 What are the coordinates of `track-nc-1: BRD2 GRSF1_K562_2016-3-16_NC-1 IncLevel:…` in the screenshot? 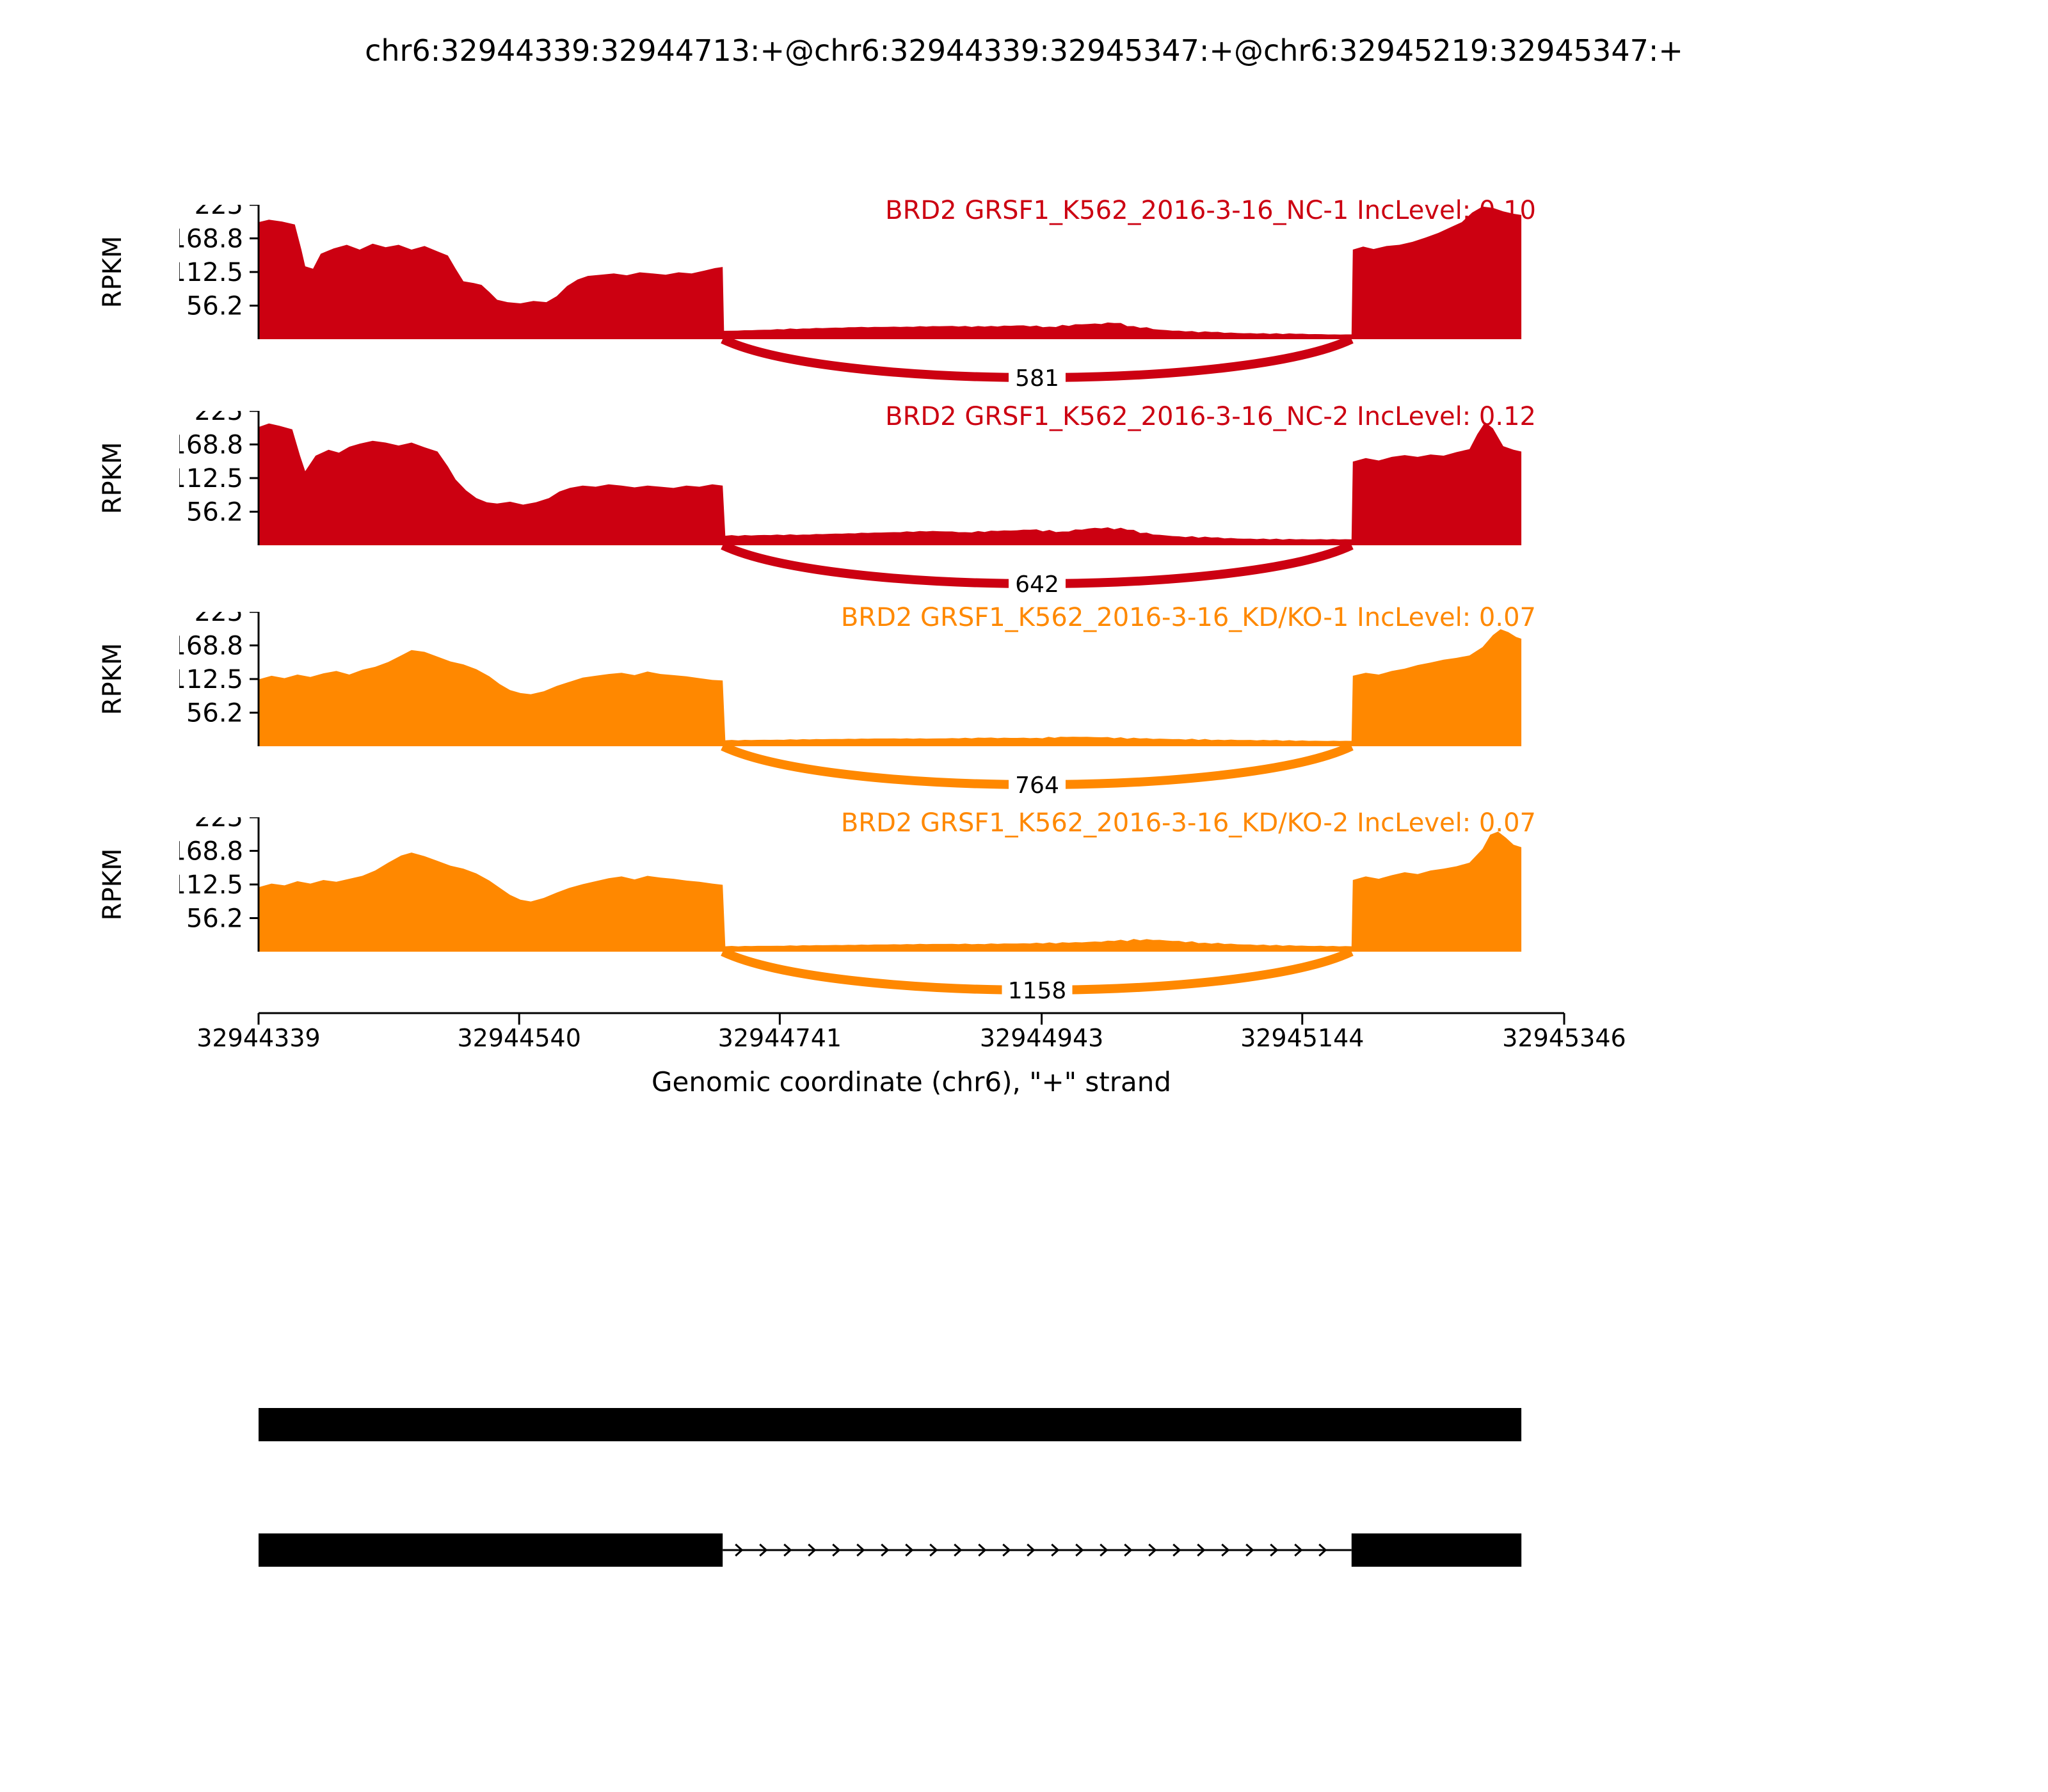 It's located at (1024, 309).